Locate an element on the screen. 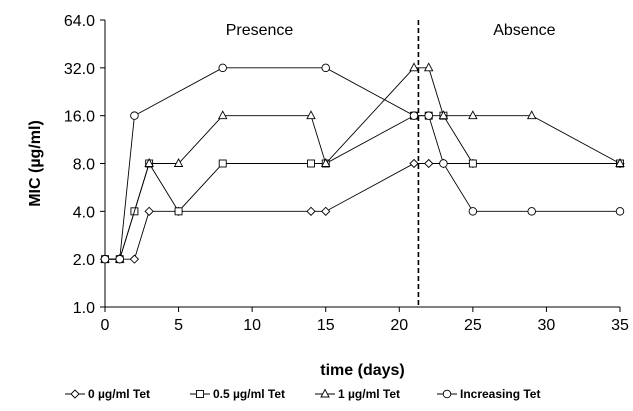 Image resolution: width=633 pixels, height=411 pixels. legend-label: 0.5 µg/ml Tet is located at coordinates (249, 394).